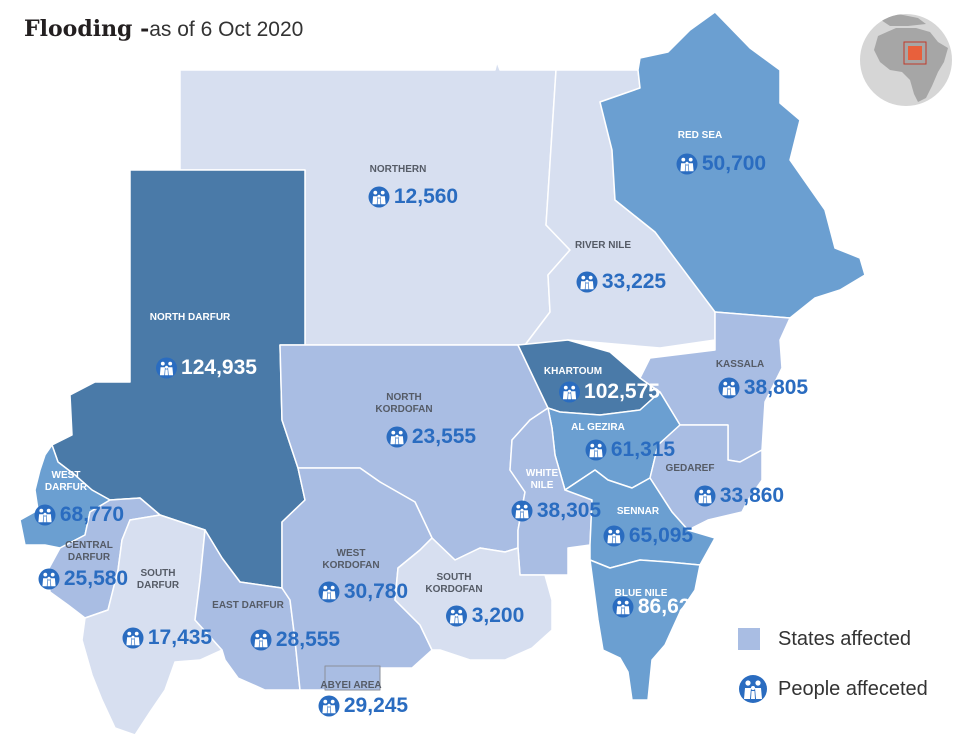  Describe the element at coordinates (902, 20) in the screenshot. I see `europe-shape` at that location.